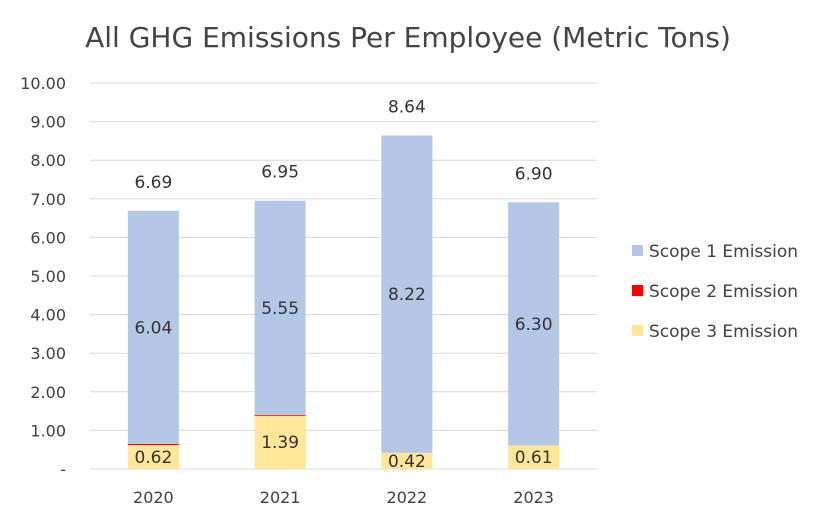 Image resolution: width=817 pixels, height=523 pixels. I want to click on data-label: 6.30, so click(534, 325).